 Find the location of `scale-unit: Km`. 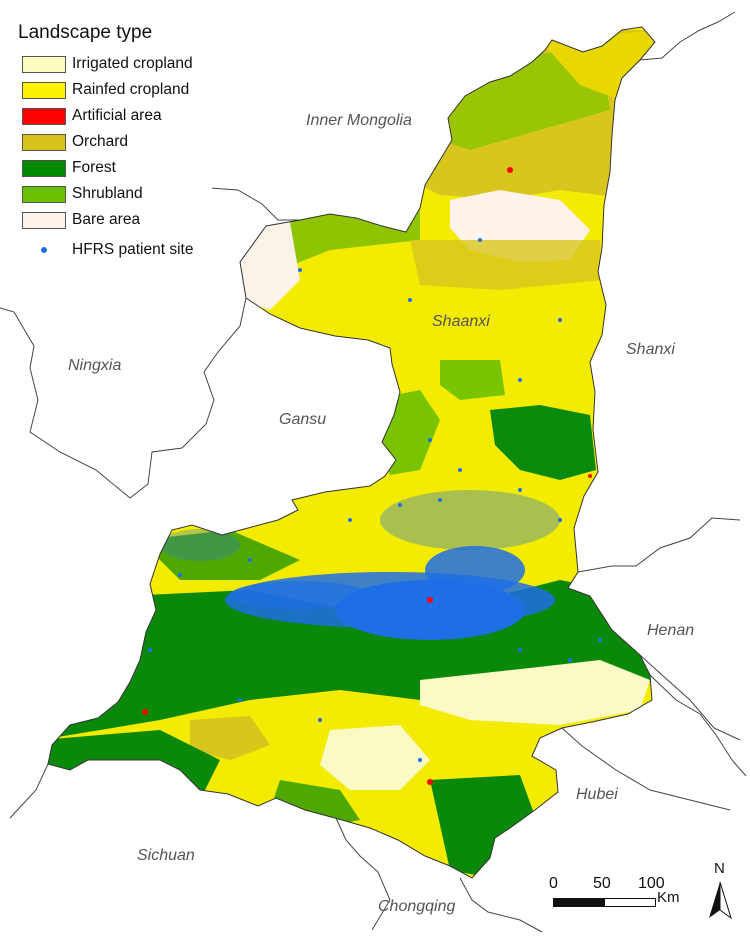

scale-unit: Km is located at coordinates (668, 897).